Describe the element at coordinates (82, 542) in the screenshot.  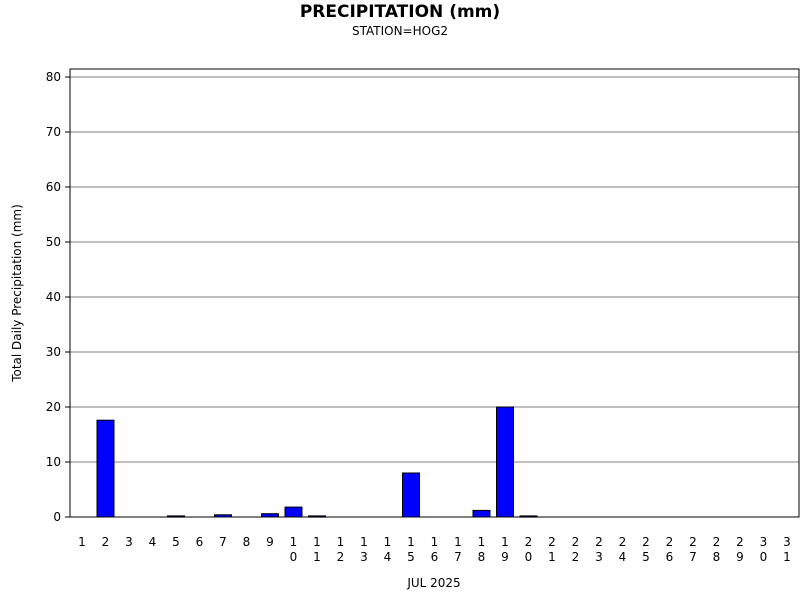
I see `x-tick-label: 1` at that location.